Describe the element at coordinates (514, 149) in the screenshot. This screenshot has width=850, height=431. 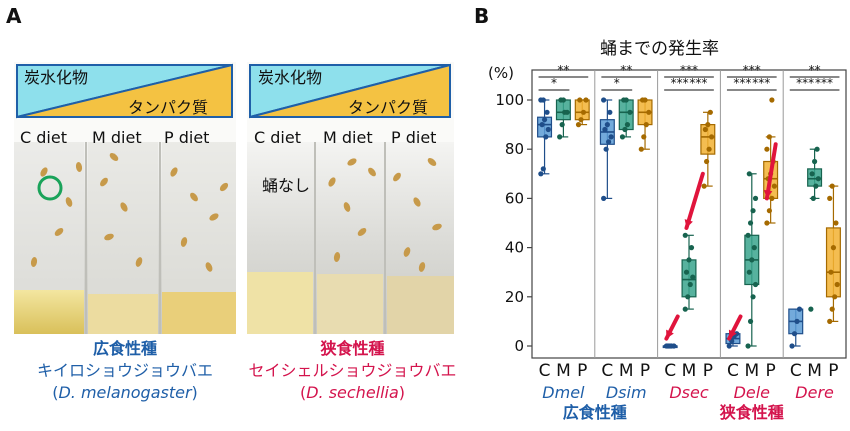
I see `y-tick-label: 80` at that location.